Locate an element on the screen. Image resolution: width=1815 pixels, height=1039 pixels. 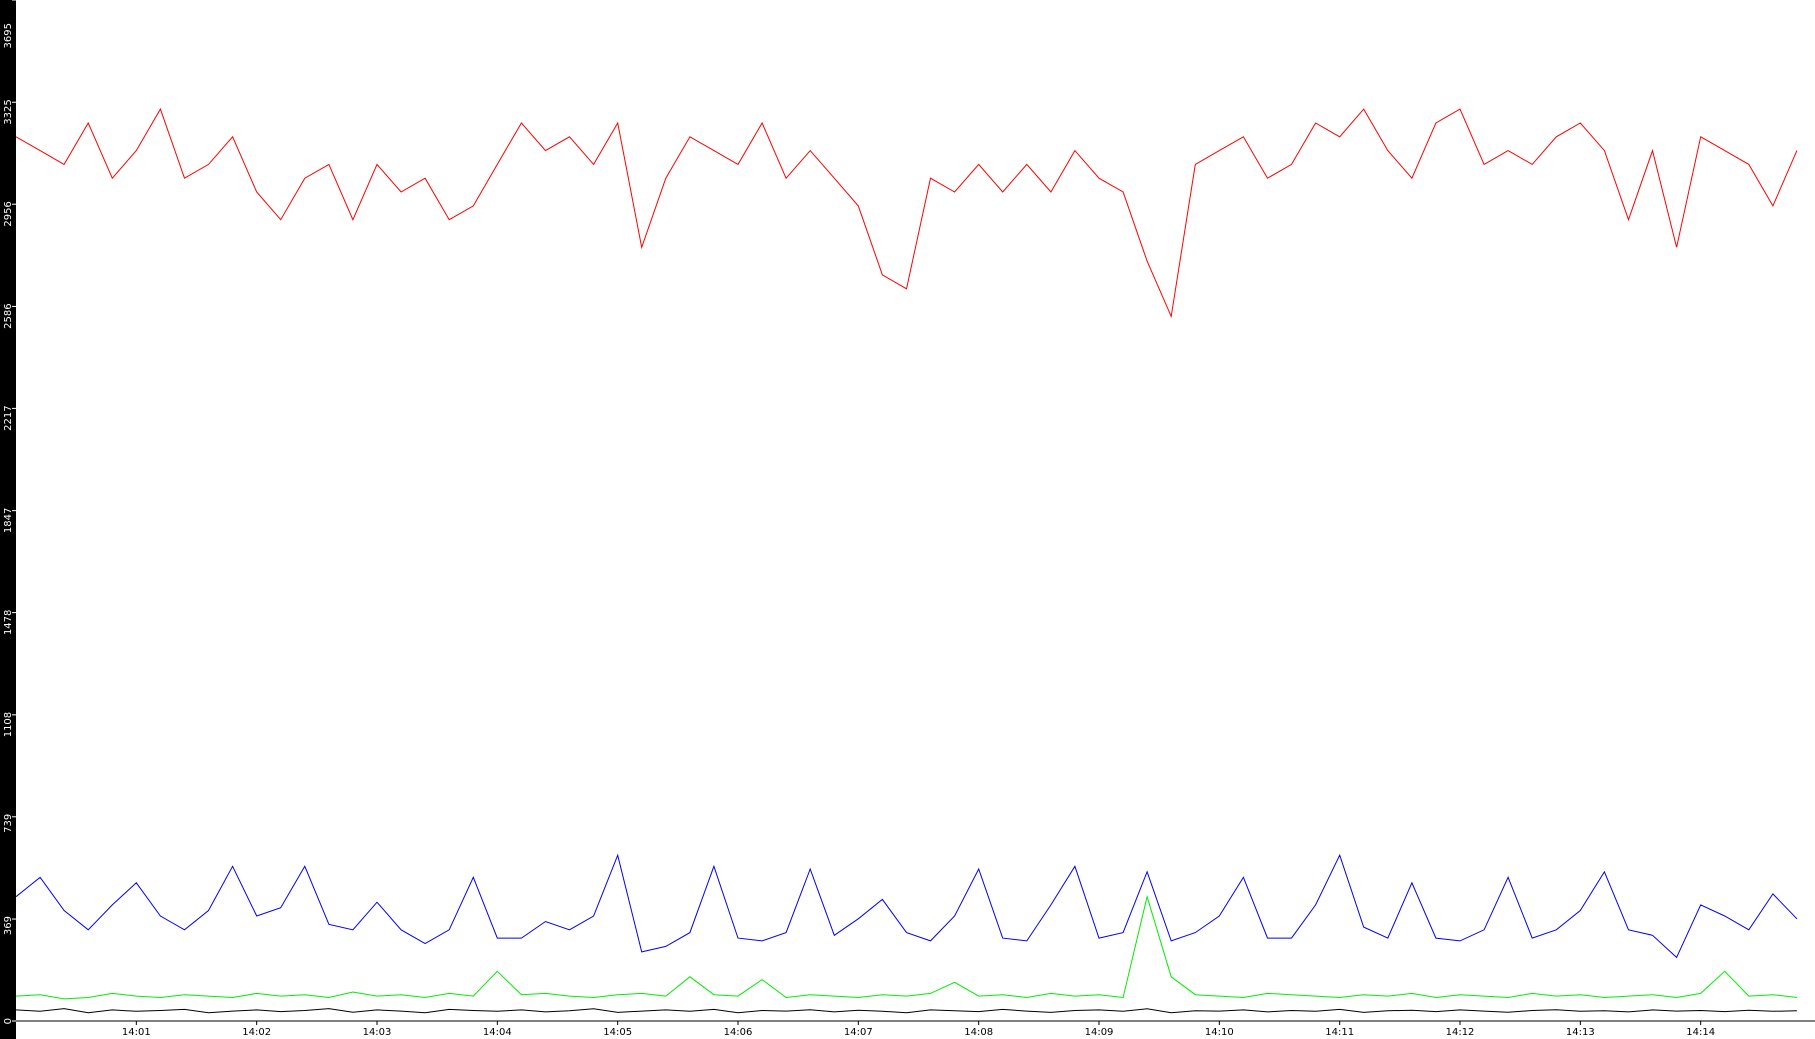
x-tick-label: 14:14 is located at coordinates (1700, 1032).